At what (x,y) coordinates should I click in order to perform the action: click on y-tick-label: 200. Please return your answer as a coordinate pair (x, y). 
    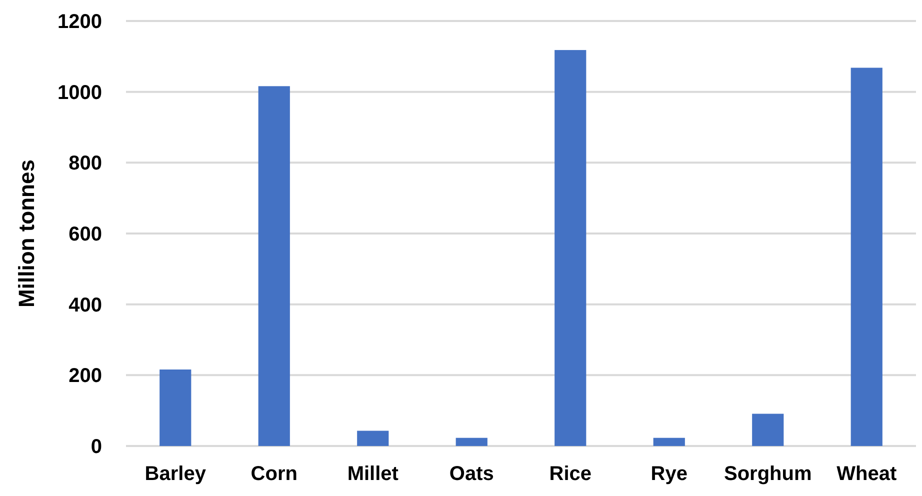
    Looking at the image, I should click on (85, 376).